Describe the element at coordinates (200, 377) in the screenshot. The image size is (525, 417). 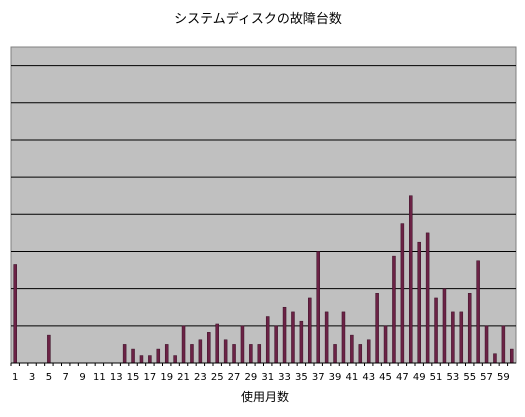
I see `x-tick-label: 23` at that location.